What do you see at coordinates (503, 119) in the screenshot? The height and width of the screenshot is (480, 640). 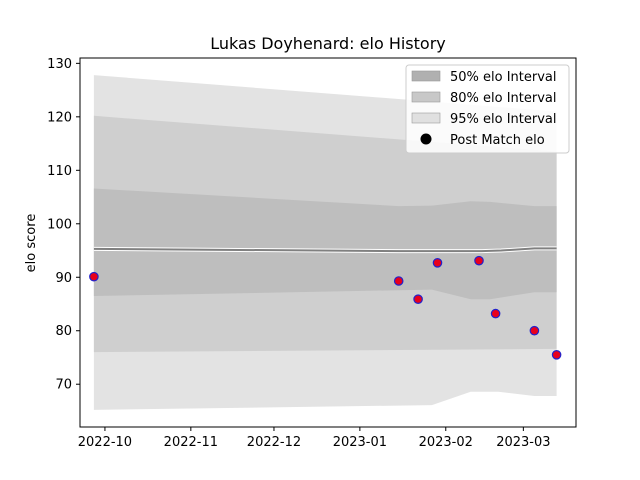 I see `legend-label-2: 95% elo Interval` at bounding box center [503, 119].